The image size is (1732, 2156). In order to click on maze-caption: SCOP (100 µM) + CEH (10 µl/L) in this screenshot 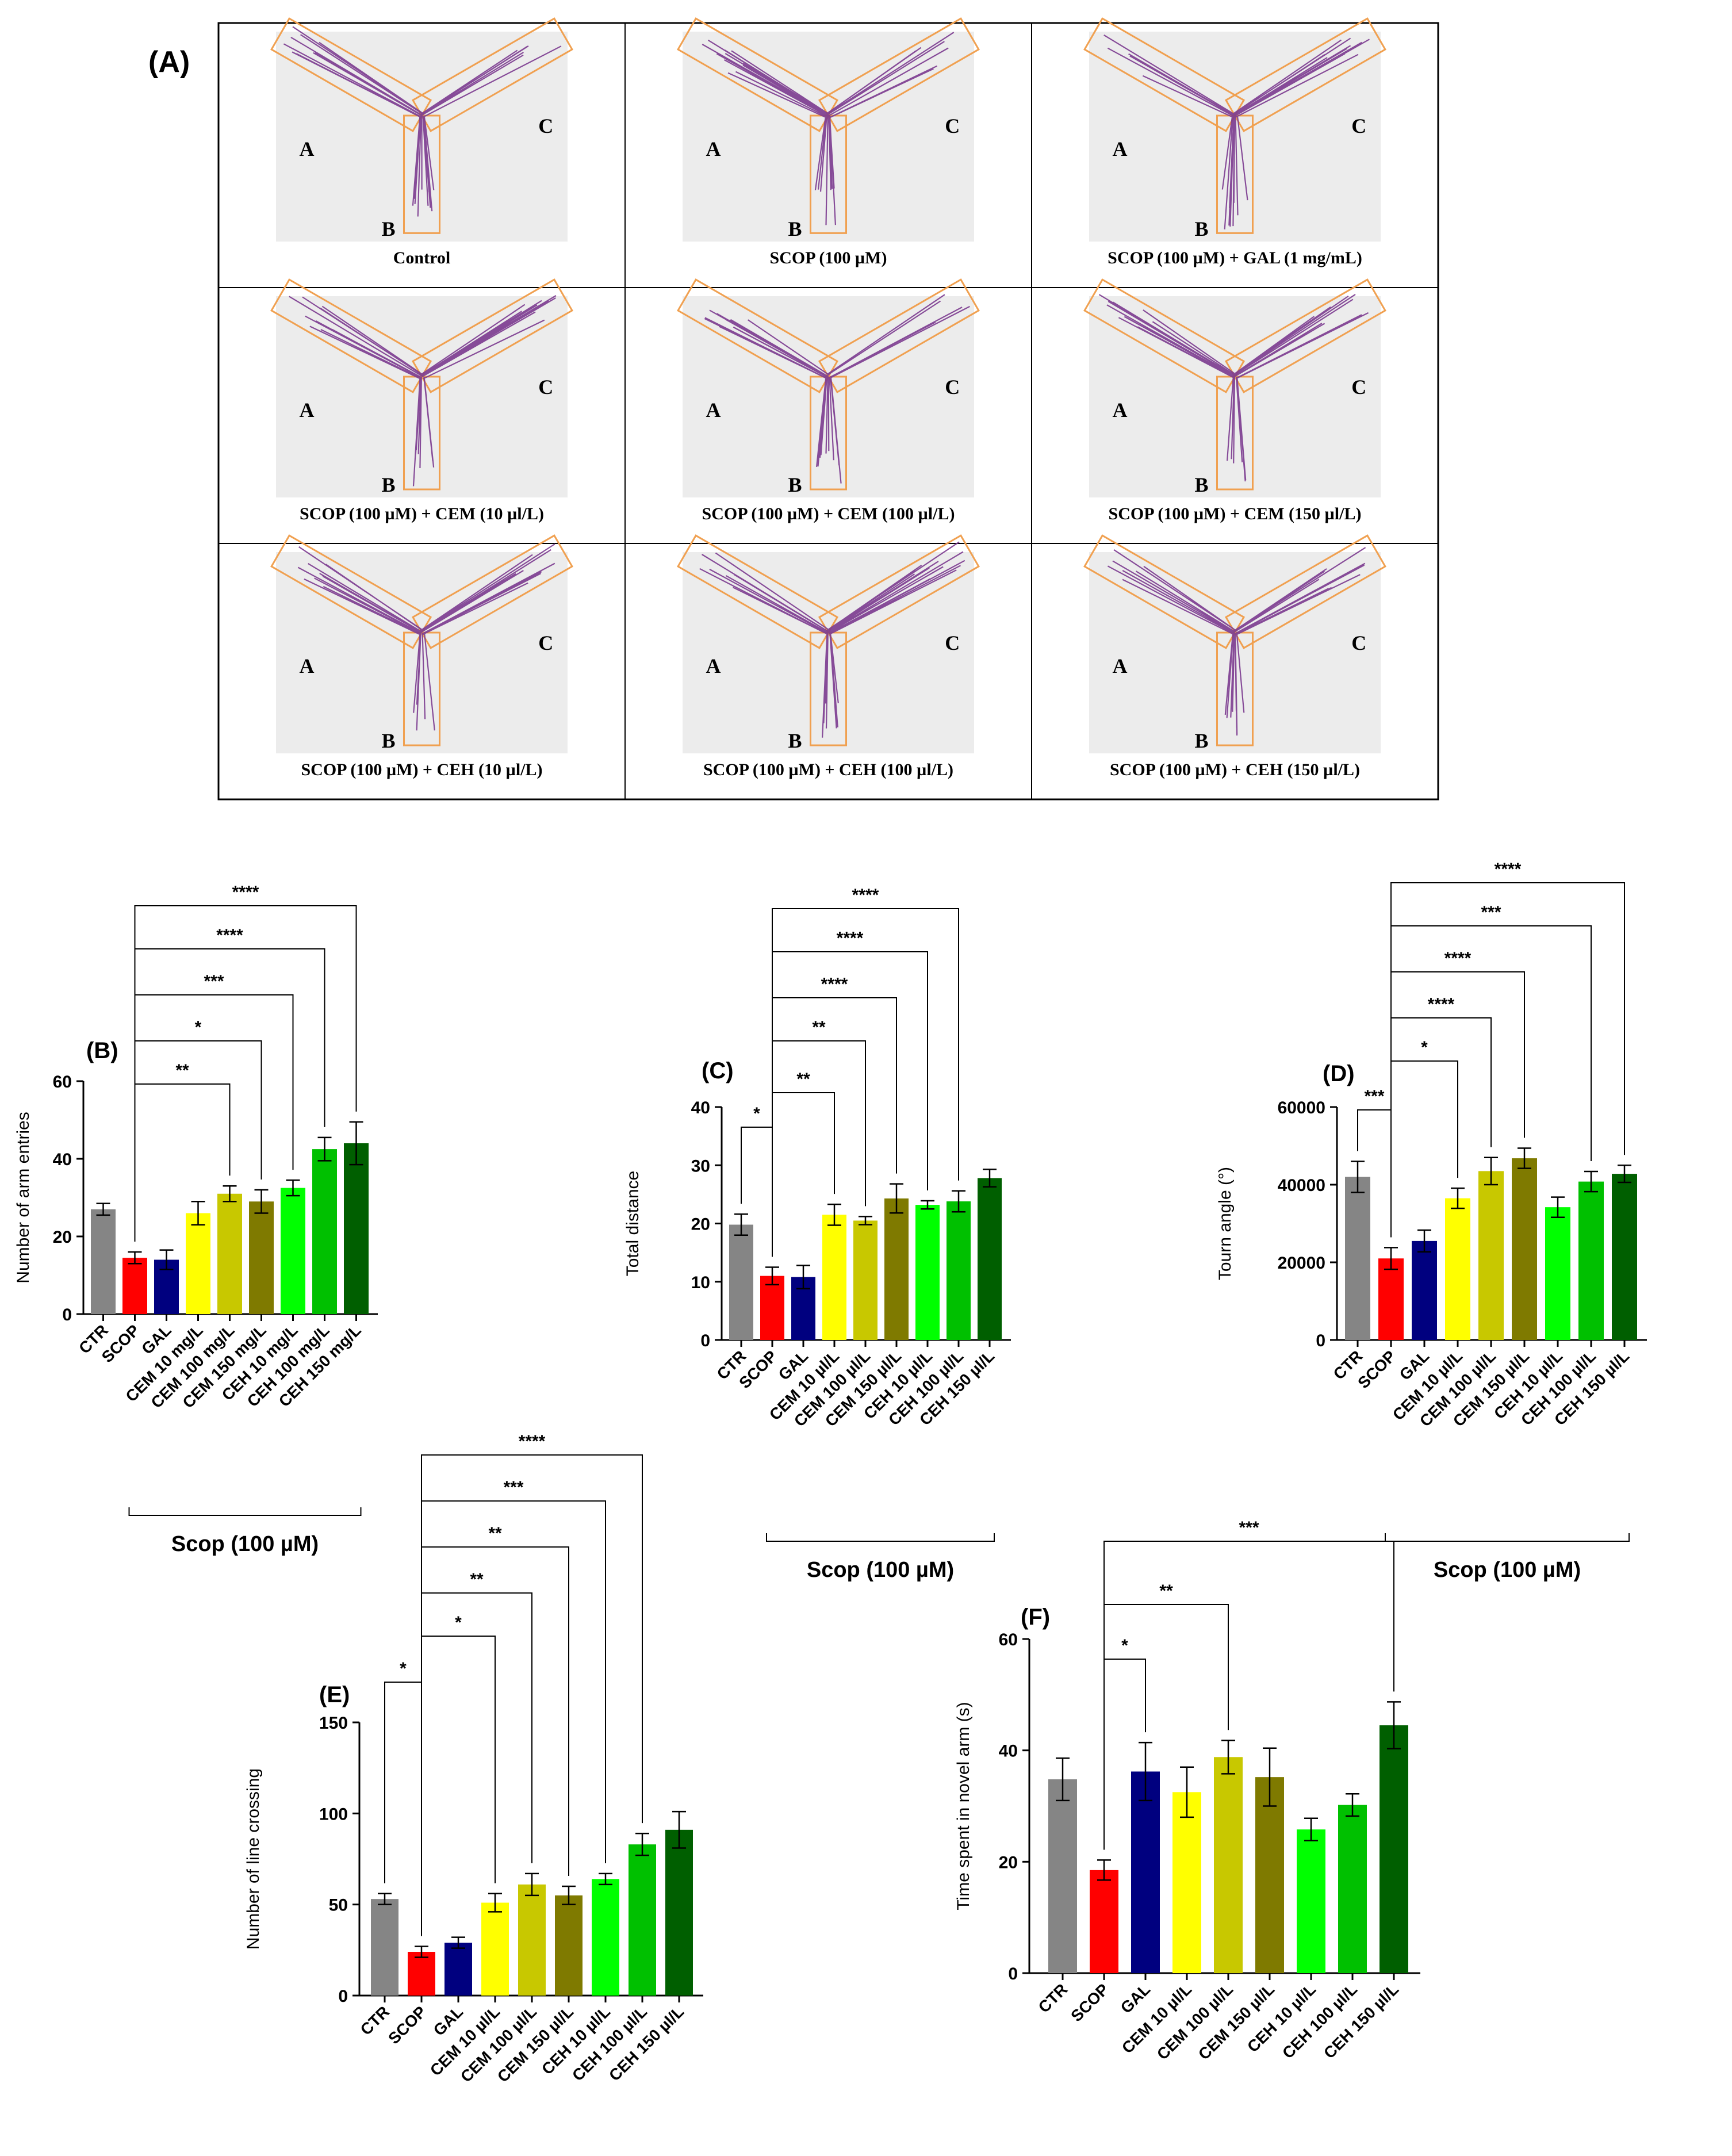, I will do `click(422, 769)`.